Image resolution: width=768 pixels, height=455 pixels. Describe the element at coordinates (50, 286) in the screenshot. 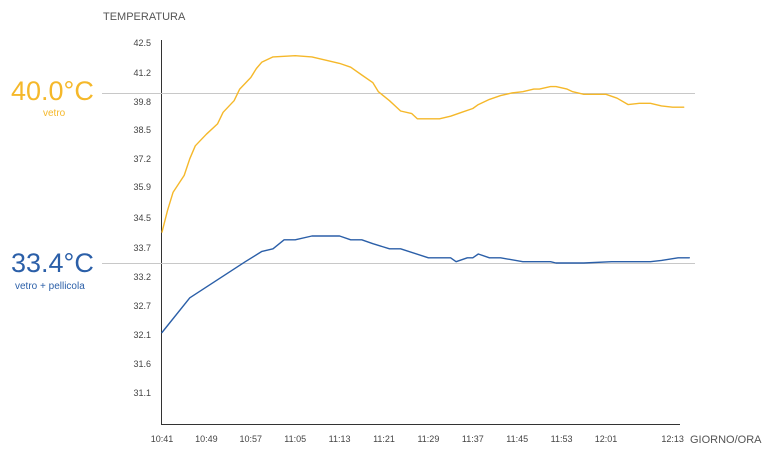

I see `reference-label-vetro-pellicola: vetro + pellicola` at that location.